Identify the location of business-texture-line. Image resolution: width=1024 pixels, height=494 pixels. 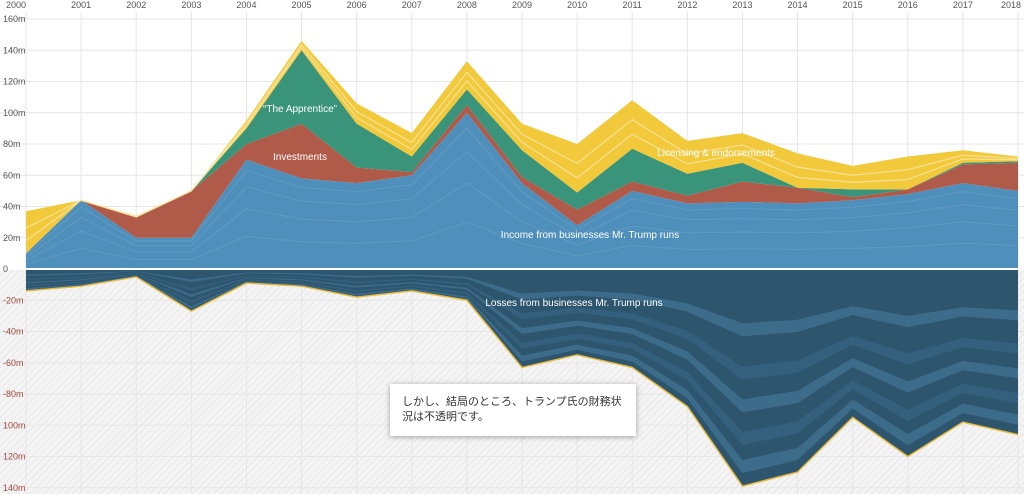
(522, 243).